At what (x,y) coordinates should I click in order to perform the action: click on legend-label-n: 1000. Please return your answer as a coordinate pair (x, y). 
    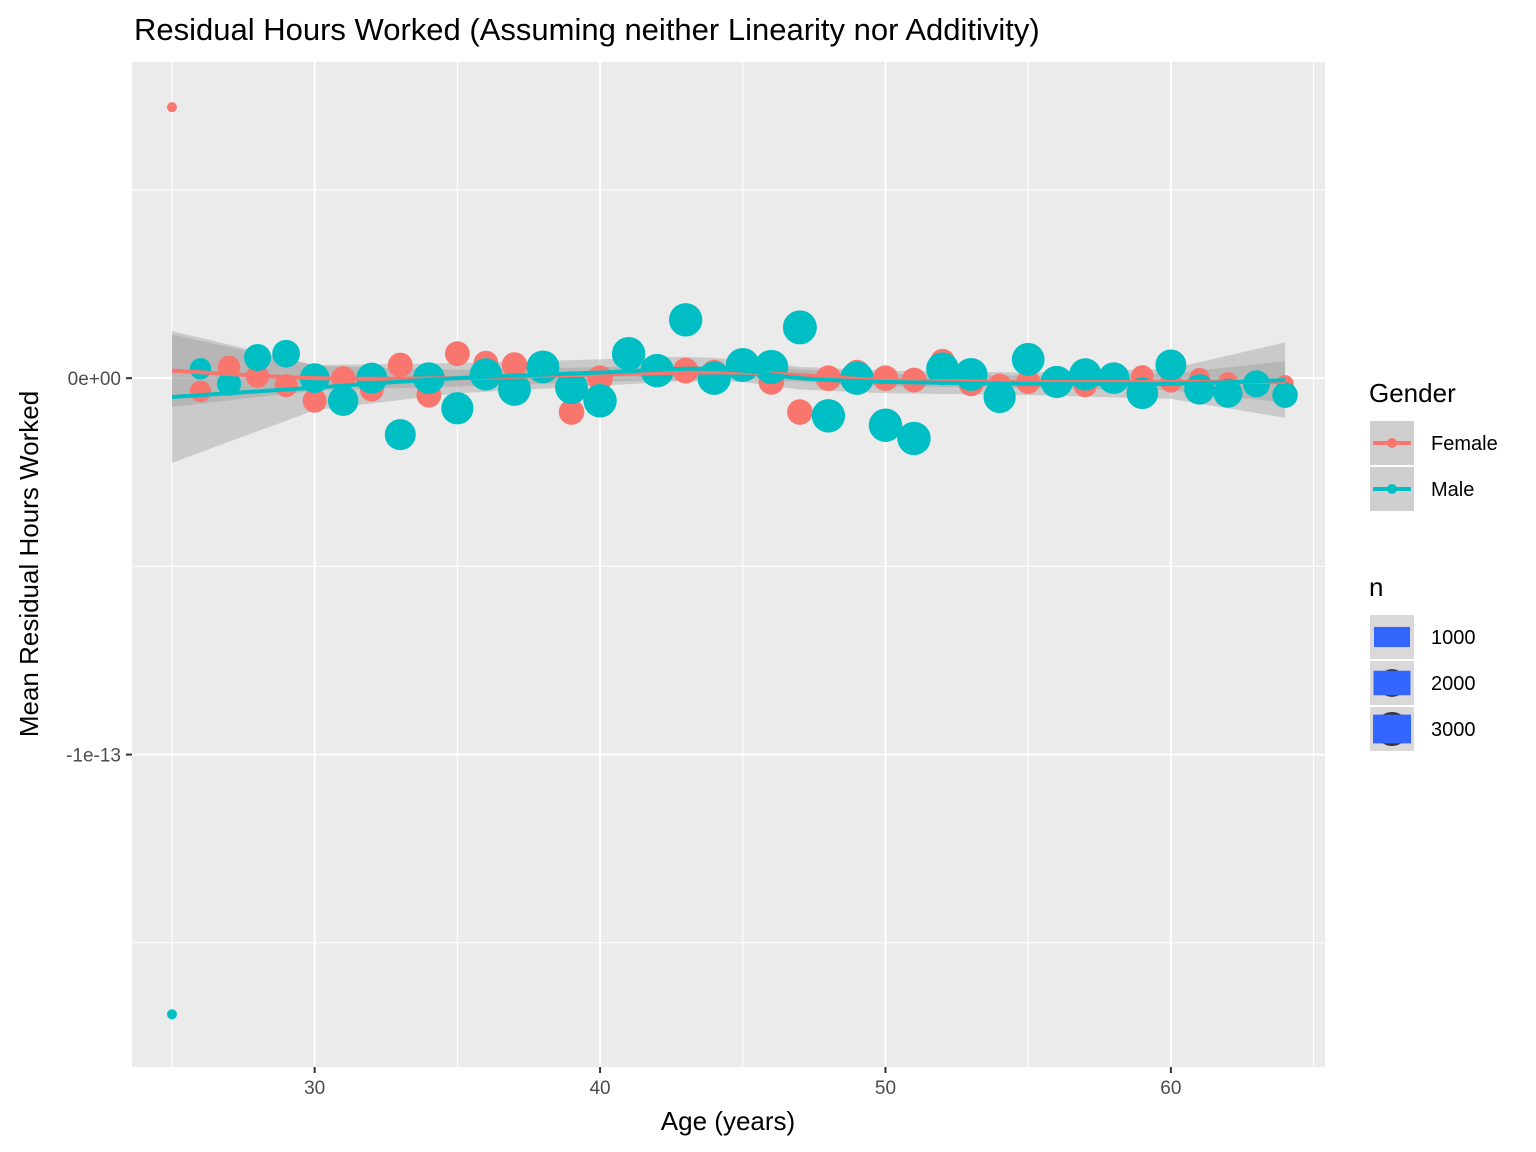
    Looking at the image, I should click on (1453, 638).